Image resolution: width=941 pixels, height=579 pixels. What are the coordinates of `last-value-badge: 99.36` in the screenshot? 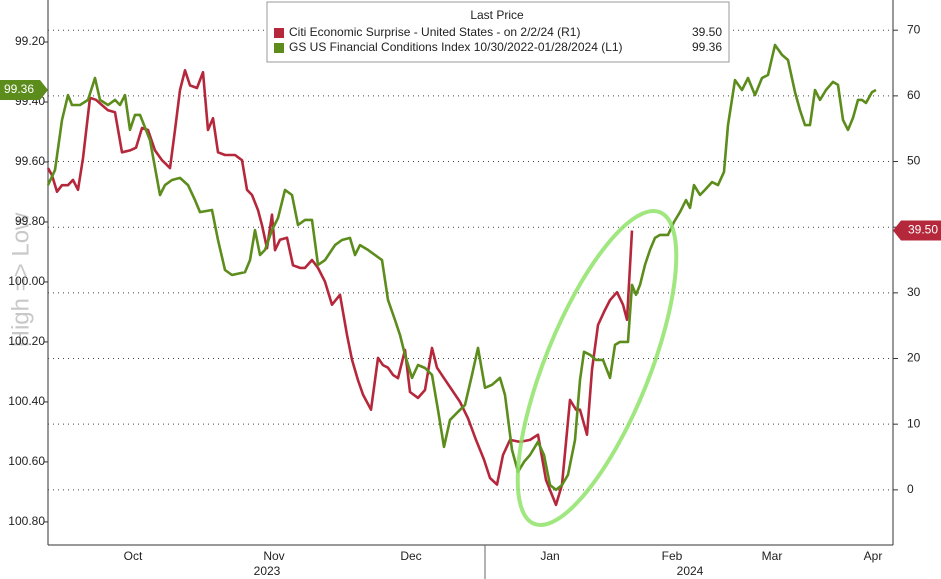 It's located at (24, 89).